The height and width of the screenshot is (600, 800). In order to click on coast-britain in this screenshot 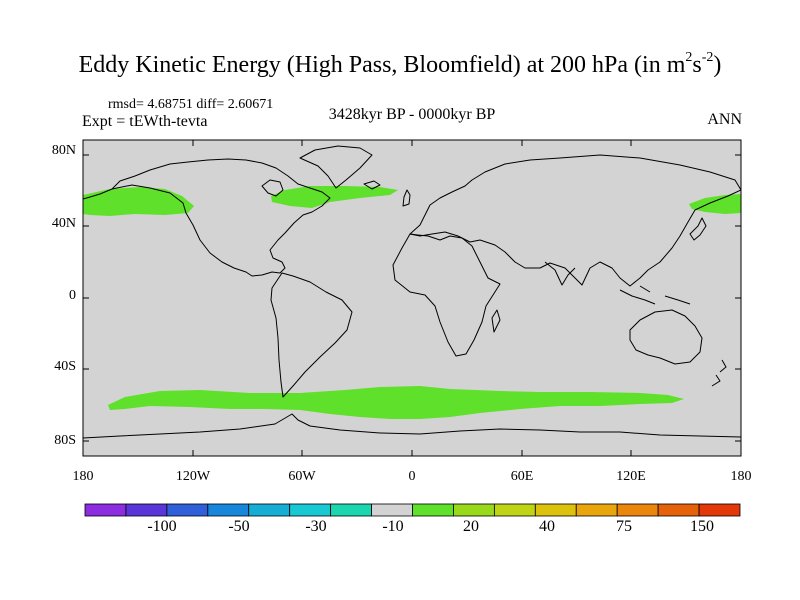, I will do `click(406, 198)`.